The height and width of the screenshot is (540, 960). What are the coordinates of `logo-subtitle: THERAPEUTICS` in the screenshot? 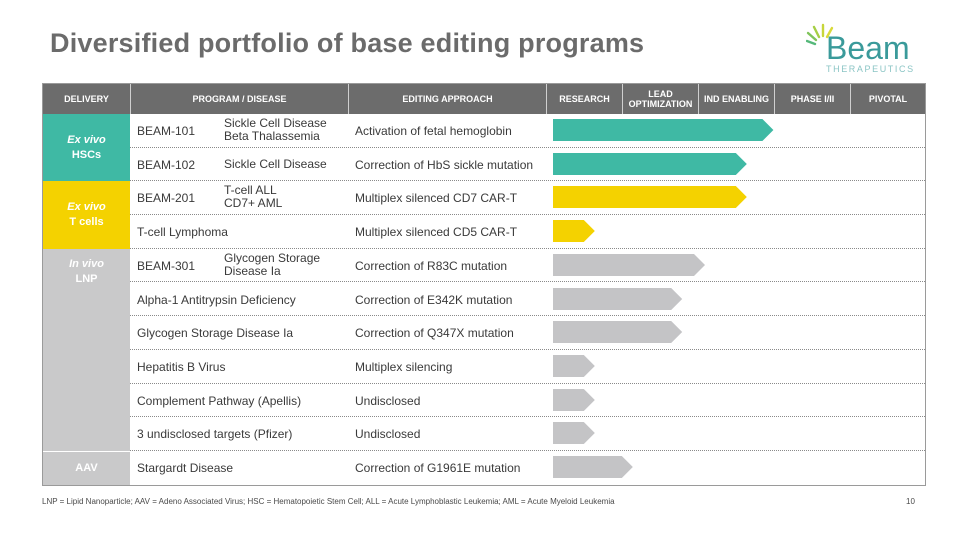 It's located at (870, 69).